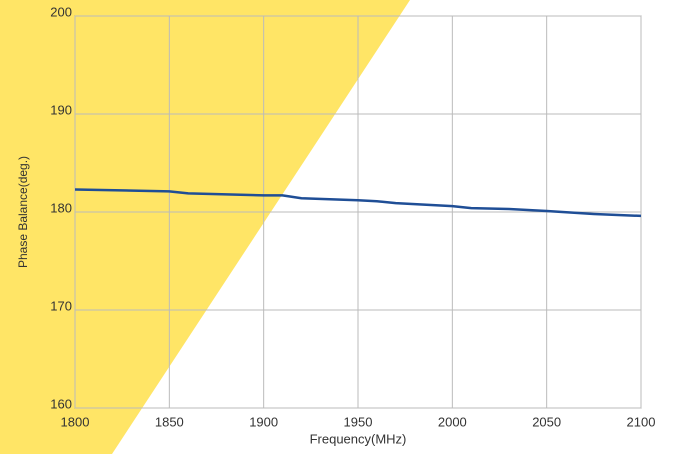  I want to click on y-tick-label: 160, so click(61, 403).